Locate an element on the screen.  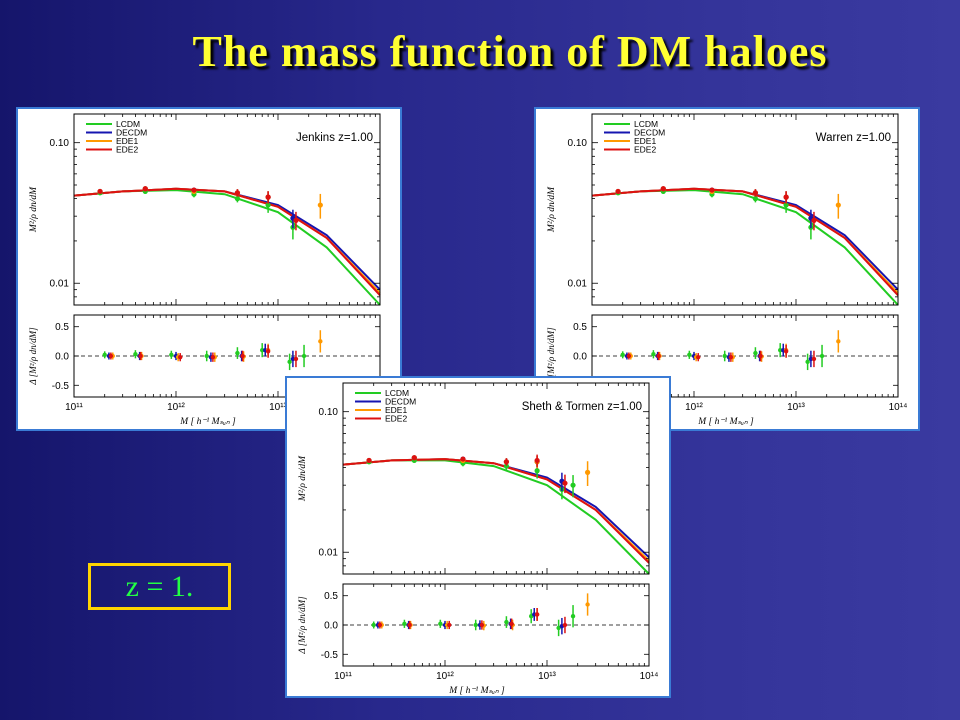
chart-title: Jenkins z=1.00 is located at coordinates (334, 138).